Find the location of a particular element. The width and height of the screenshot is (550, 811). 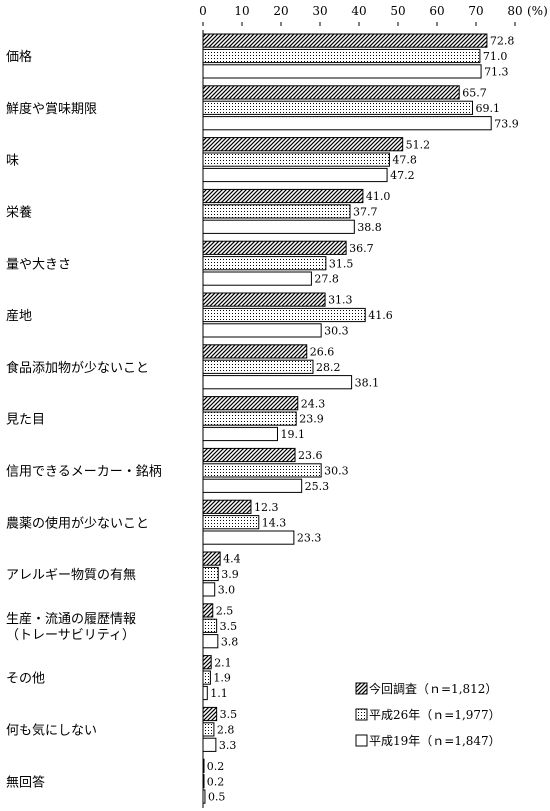

category-label: 農薬の使用が少ないこと is located at coordinates (77, 523).